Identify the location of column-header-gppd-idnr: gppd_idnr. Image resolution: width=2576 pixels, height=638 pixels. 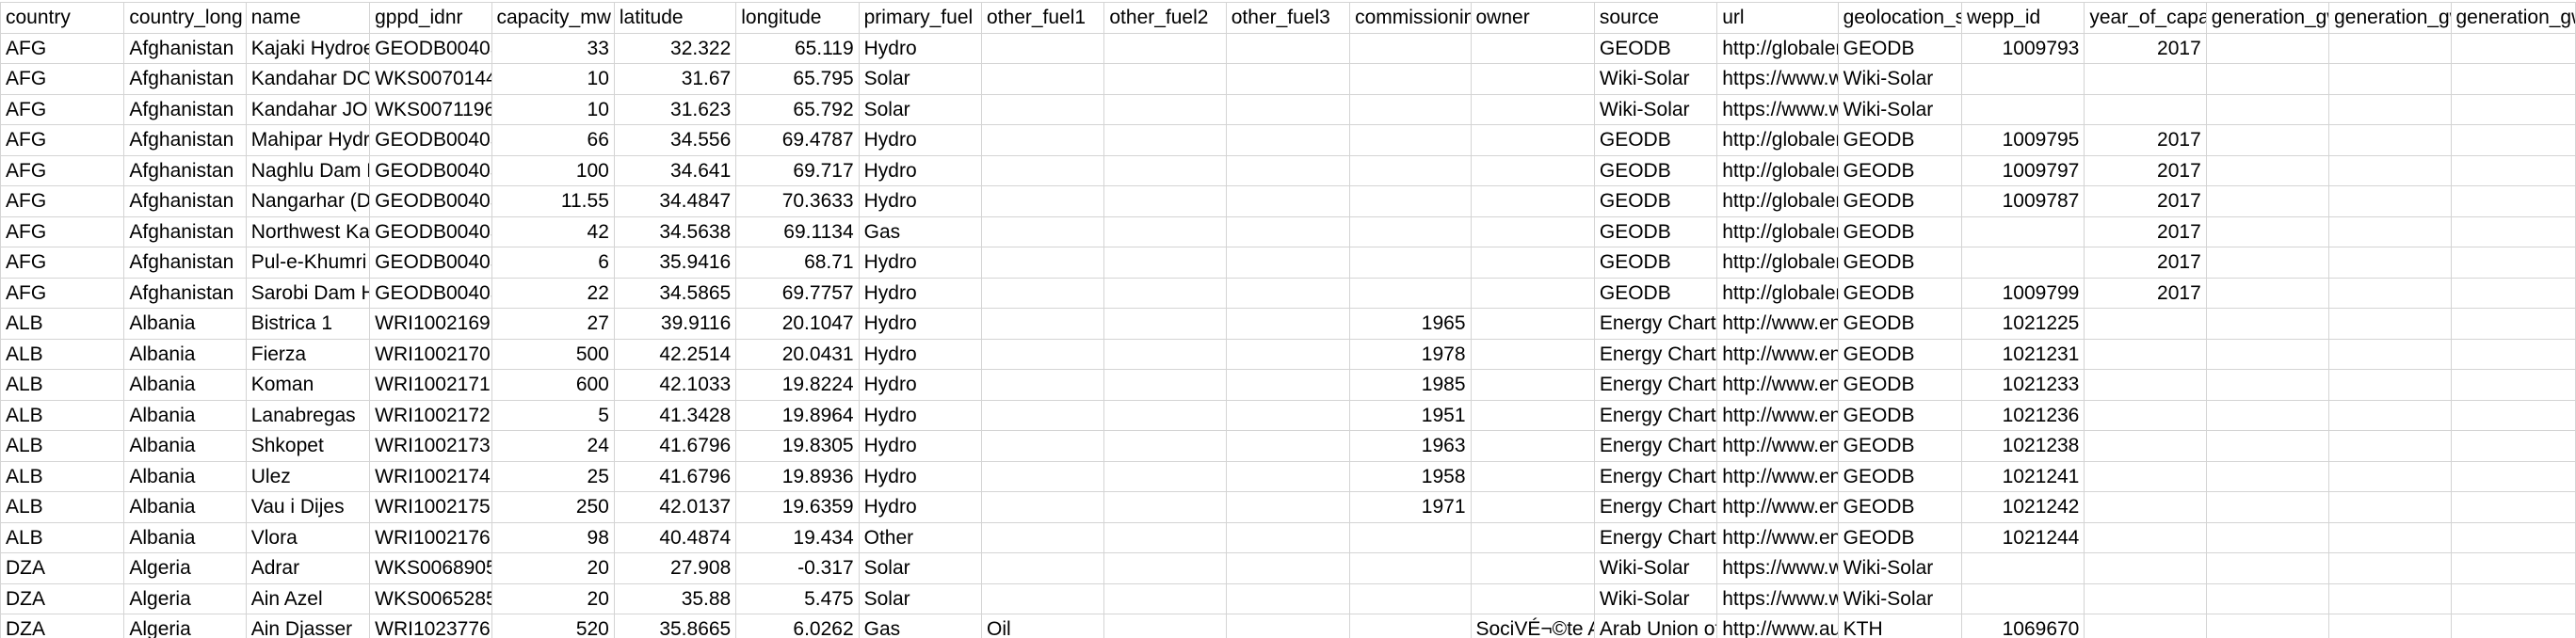
(430, 18).